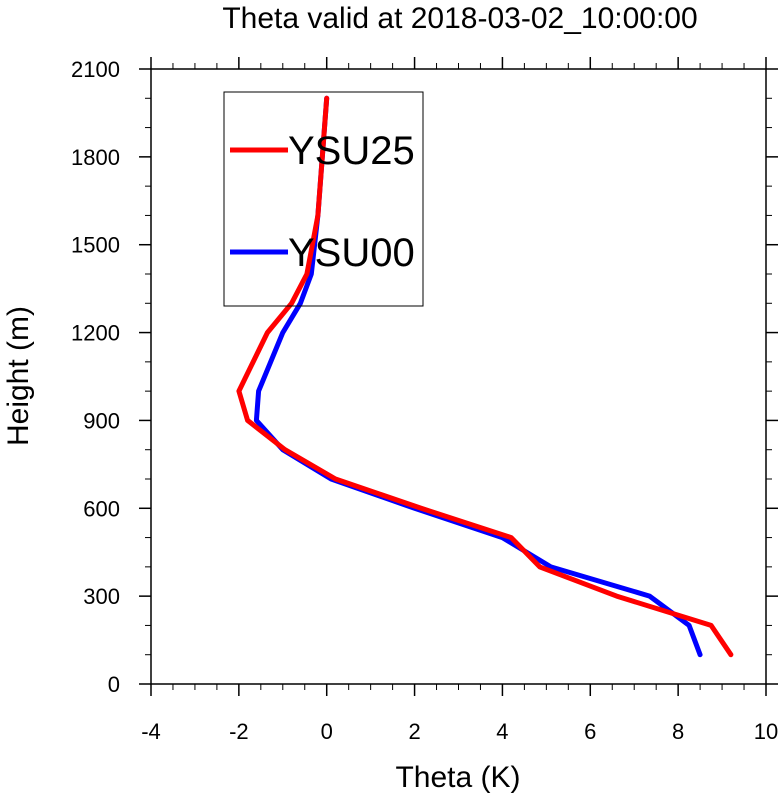 Image resolution: width=783 pixels, height=796 pixels. I want to click on y-tick-label: 900, so click(101, 420).